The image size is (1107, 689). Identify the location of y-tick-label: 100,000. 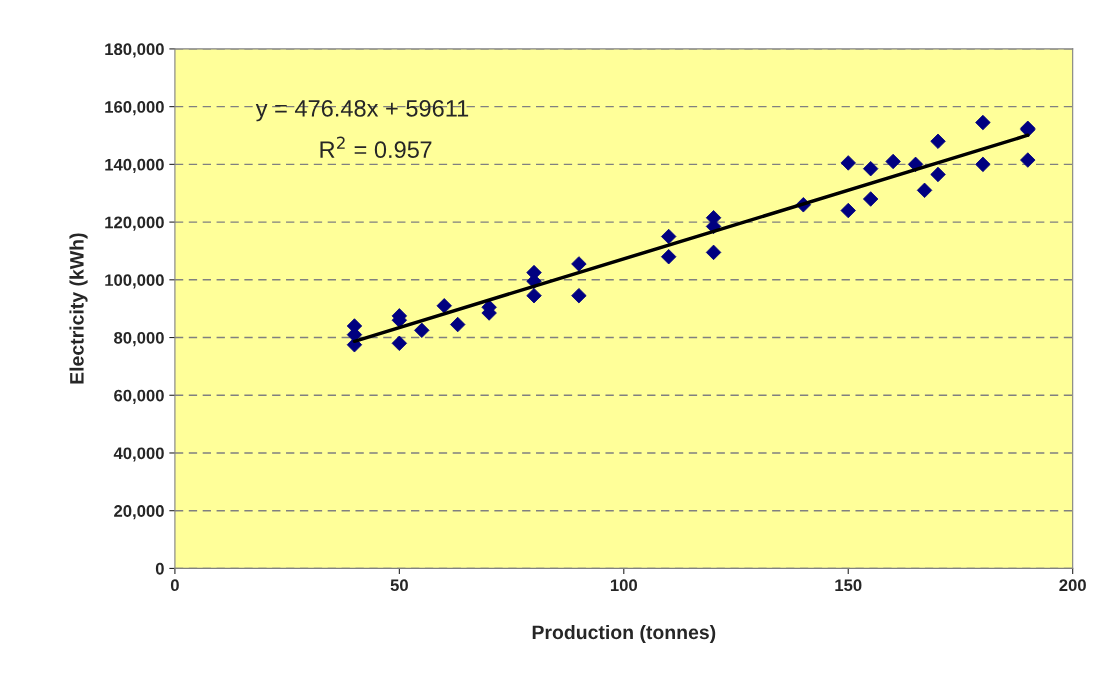
(134, 281).